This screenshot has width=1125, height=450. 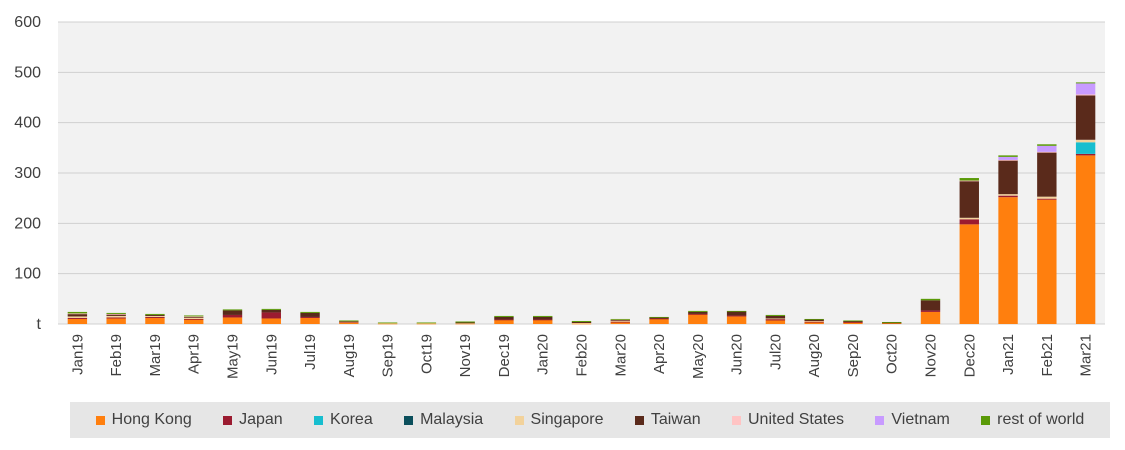 What do you see at coordinates (796, 419) in the screenshot?
I see `legend-label: United States` at bounding box center [796, 419].